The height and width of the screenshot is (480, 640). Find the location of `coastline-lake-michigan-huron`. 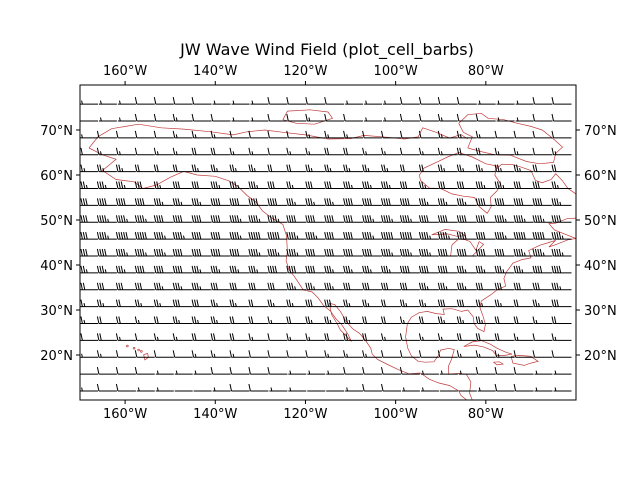

coastline-lake-michigan-huron is located at coordinates (467, 247).